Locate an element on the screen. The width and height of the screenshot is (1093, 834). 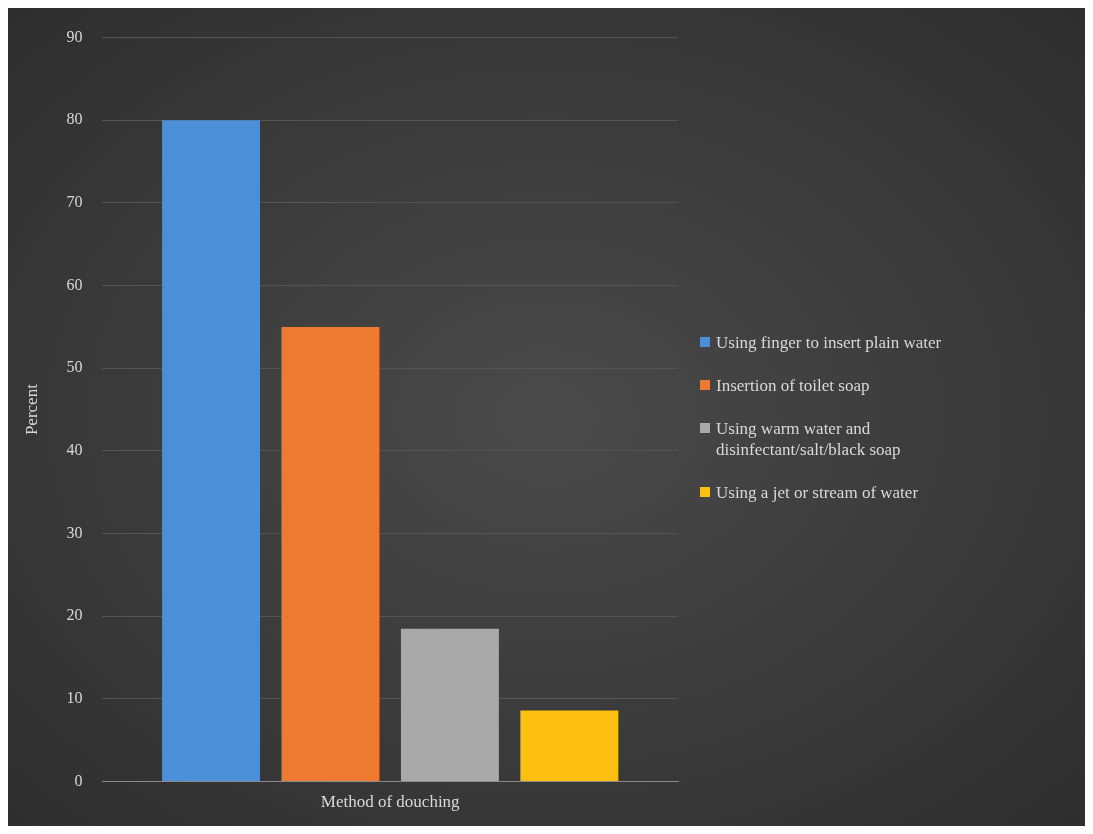
legend-label: Using a jet or stream of water is located at coordinates (817, 492).